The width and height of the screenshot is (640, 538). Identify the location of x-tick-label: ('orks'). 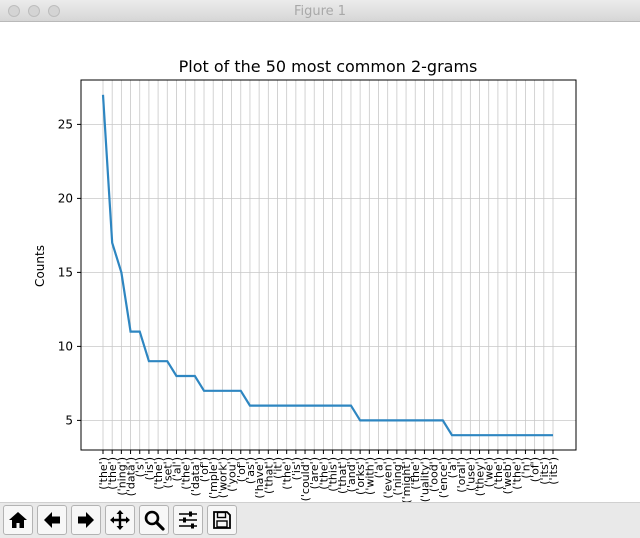
(360, 476).